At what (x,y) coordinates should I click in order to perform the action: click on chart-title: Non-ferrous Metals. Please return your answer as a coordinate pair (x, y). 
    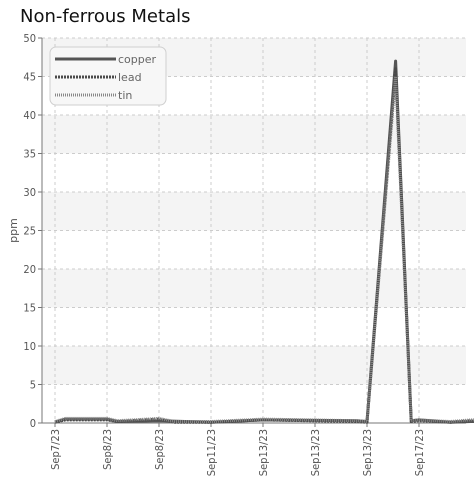
    Looking at the image, I should click on (105, 16).